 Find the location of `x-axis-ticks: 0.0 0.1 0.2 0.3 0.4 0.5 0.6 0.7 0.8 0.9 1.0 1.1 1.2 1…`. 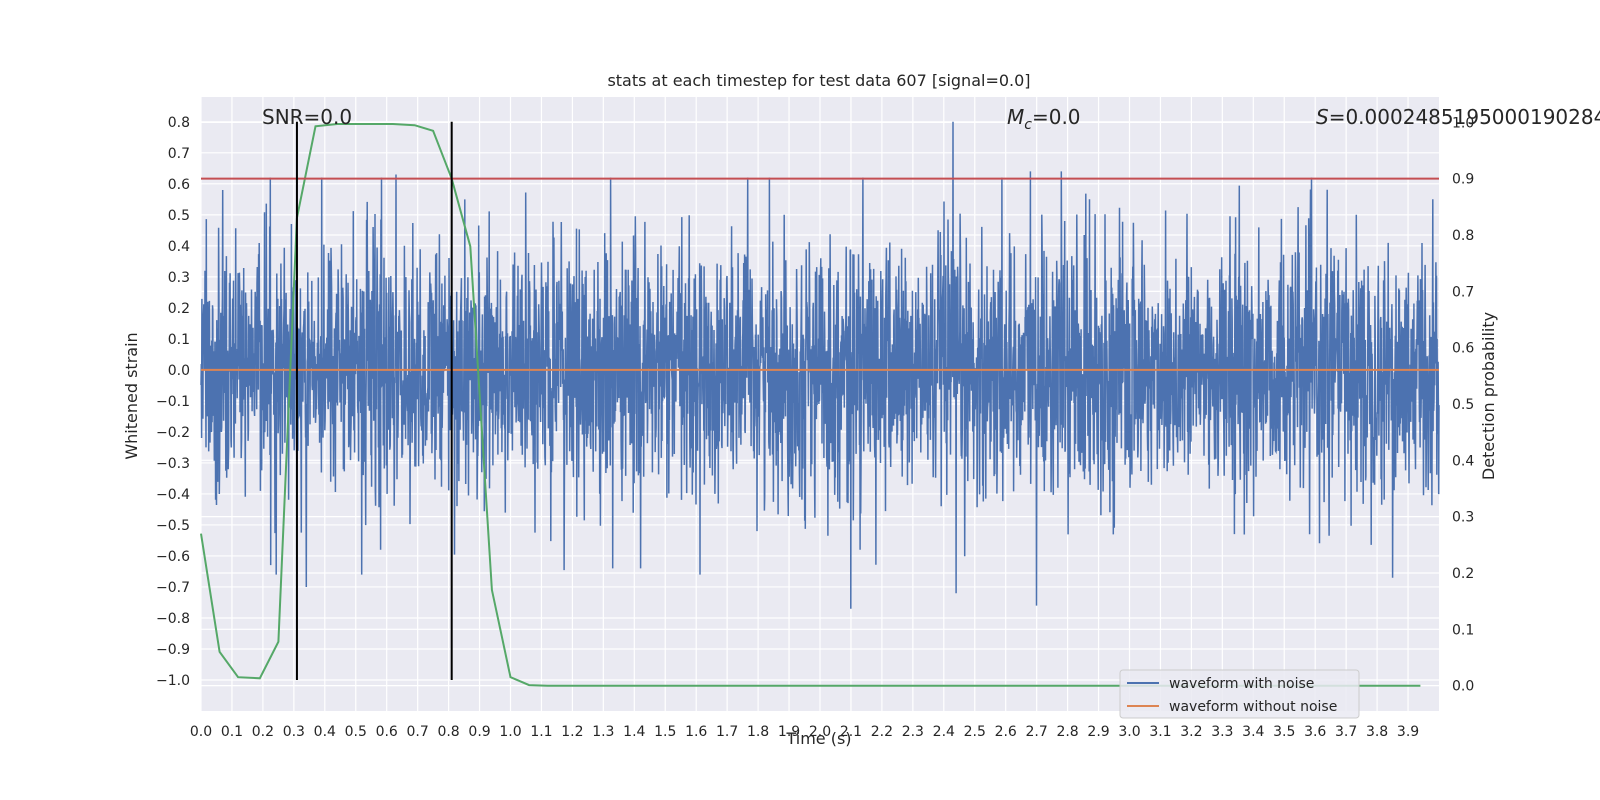

x-axis-ticks: 0.0 0.1 0.2 0.3 0.4 0.5 0.6 0.7 0.8 0.9 1.0 1.1 1.2 1… is located at coordinates (804, 732).